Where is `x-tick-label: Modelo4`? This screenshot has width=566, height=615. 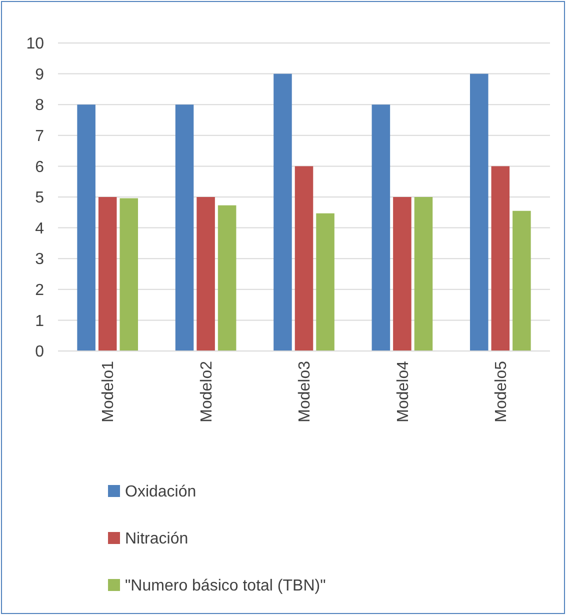 x-tick-label: Modelo4 is located at coordinates (403, 391).